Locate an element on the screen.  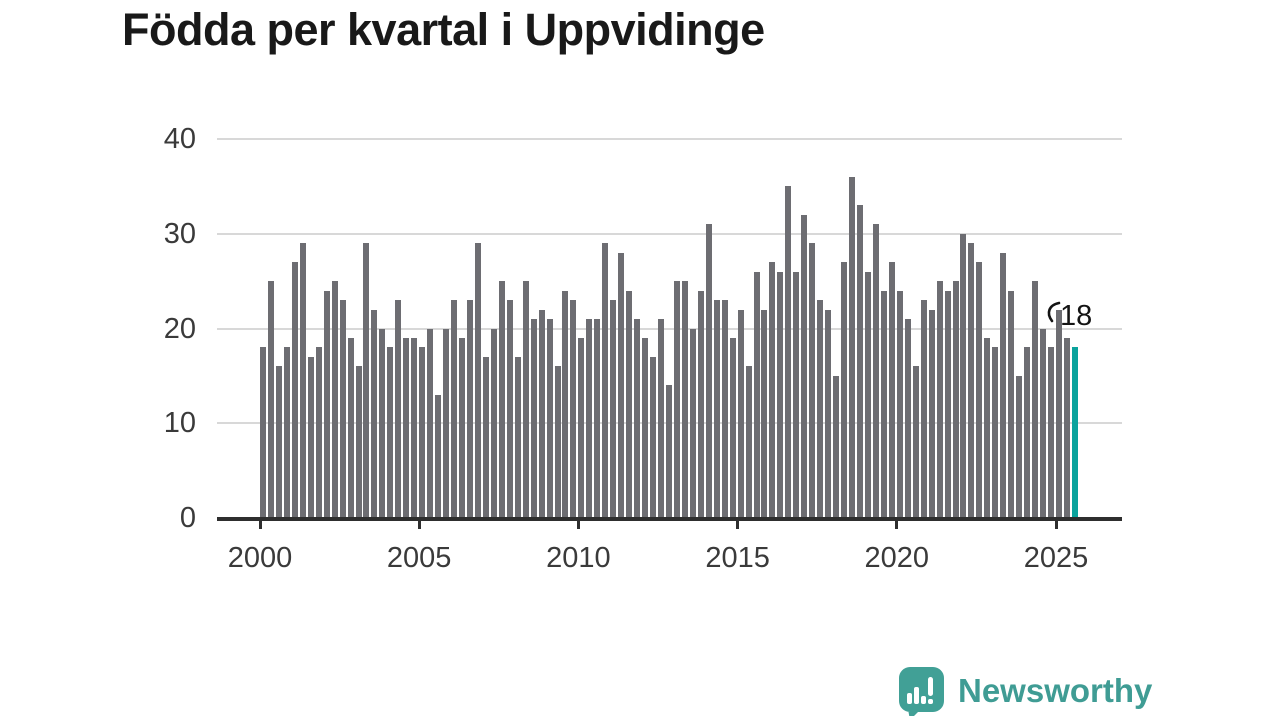
newsworthy-speech-bubble-chart-icon is located at coordinates (921, 693).